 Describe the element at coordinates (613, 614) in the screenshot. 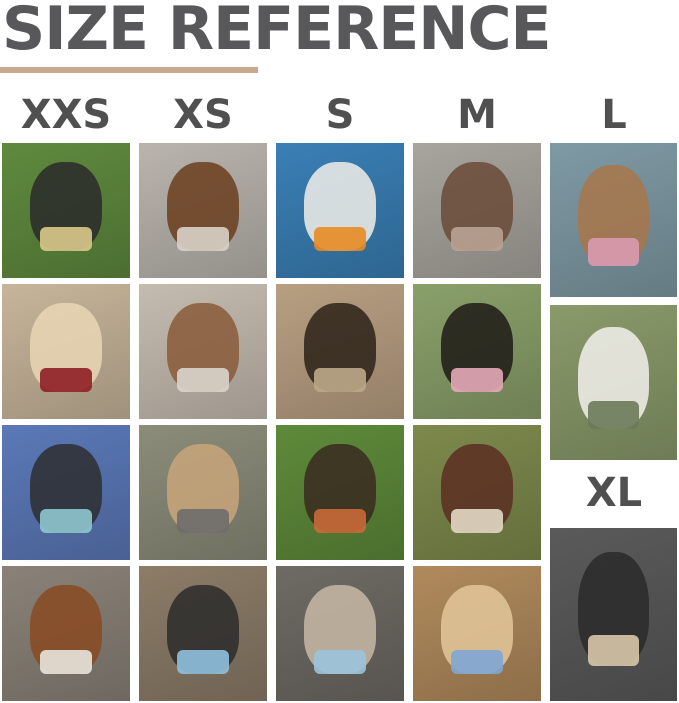

I see `dog-photo-xl` at that location.